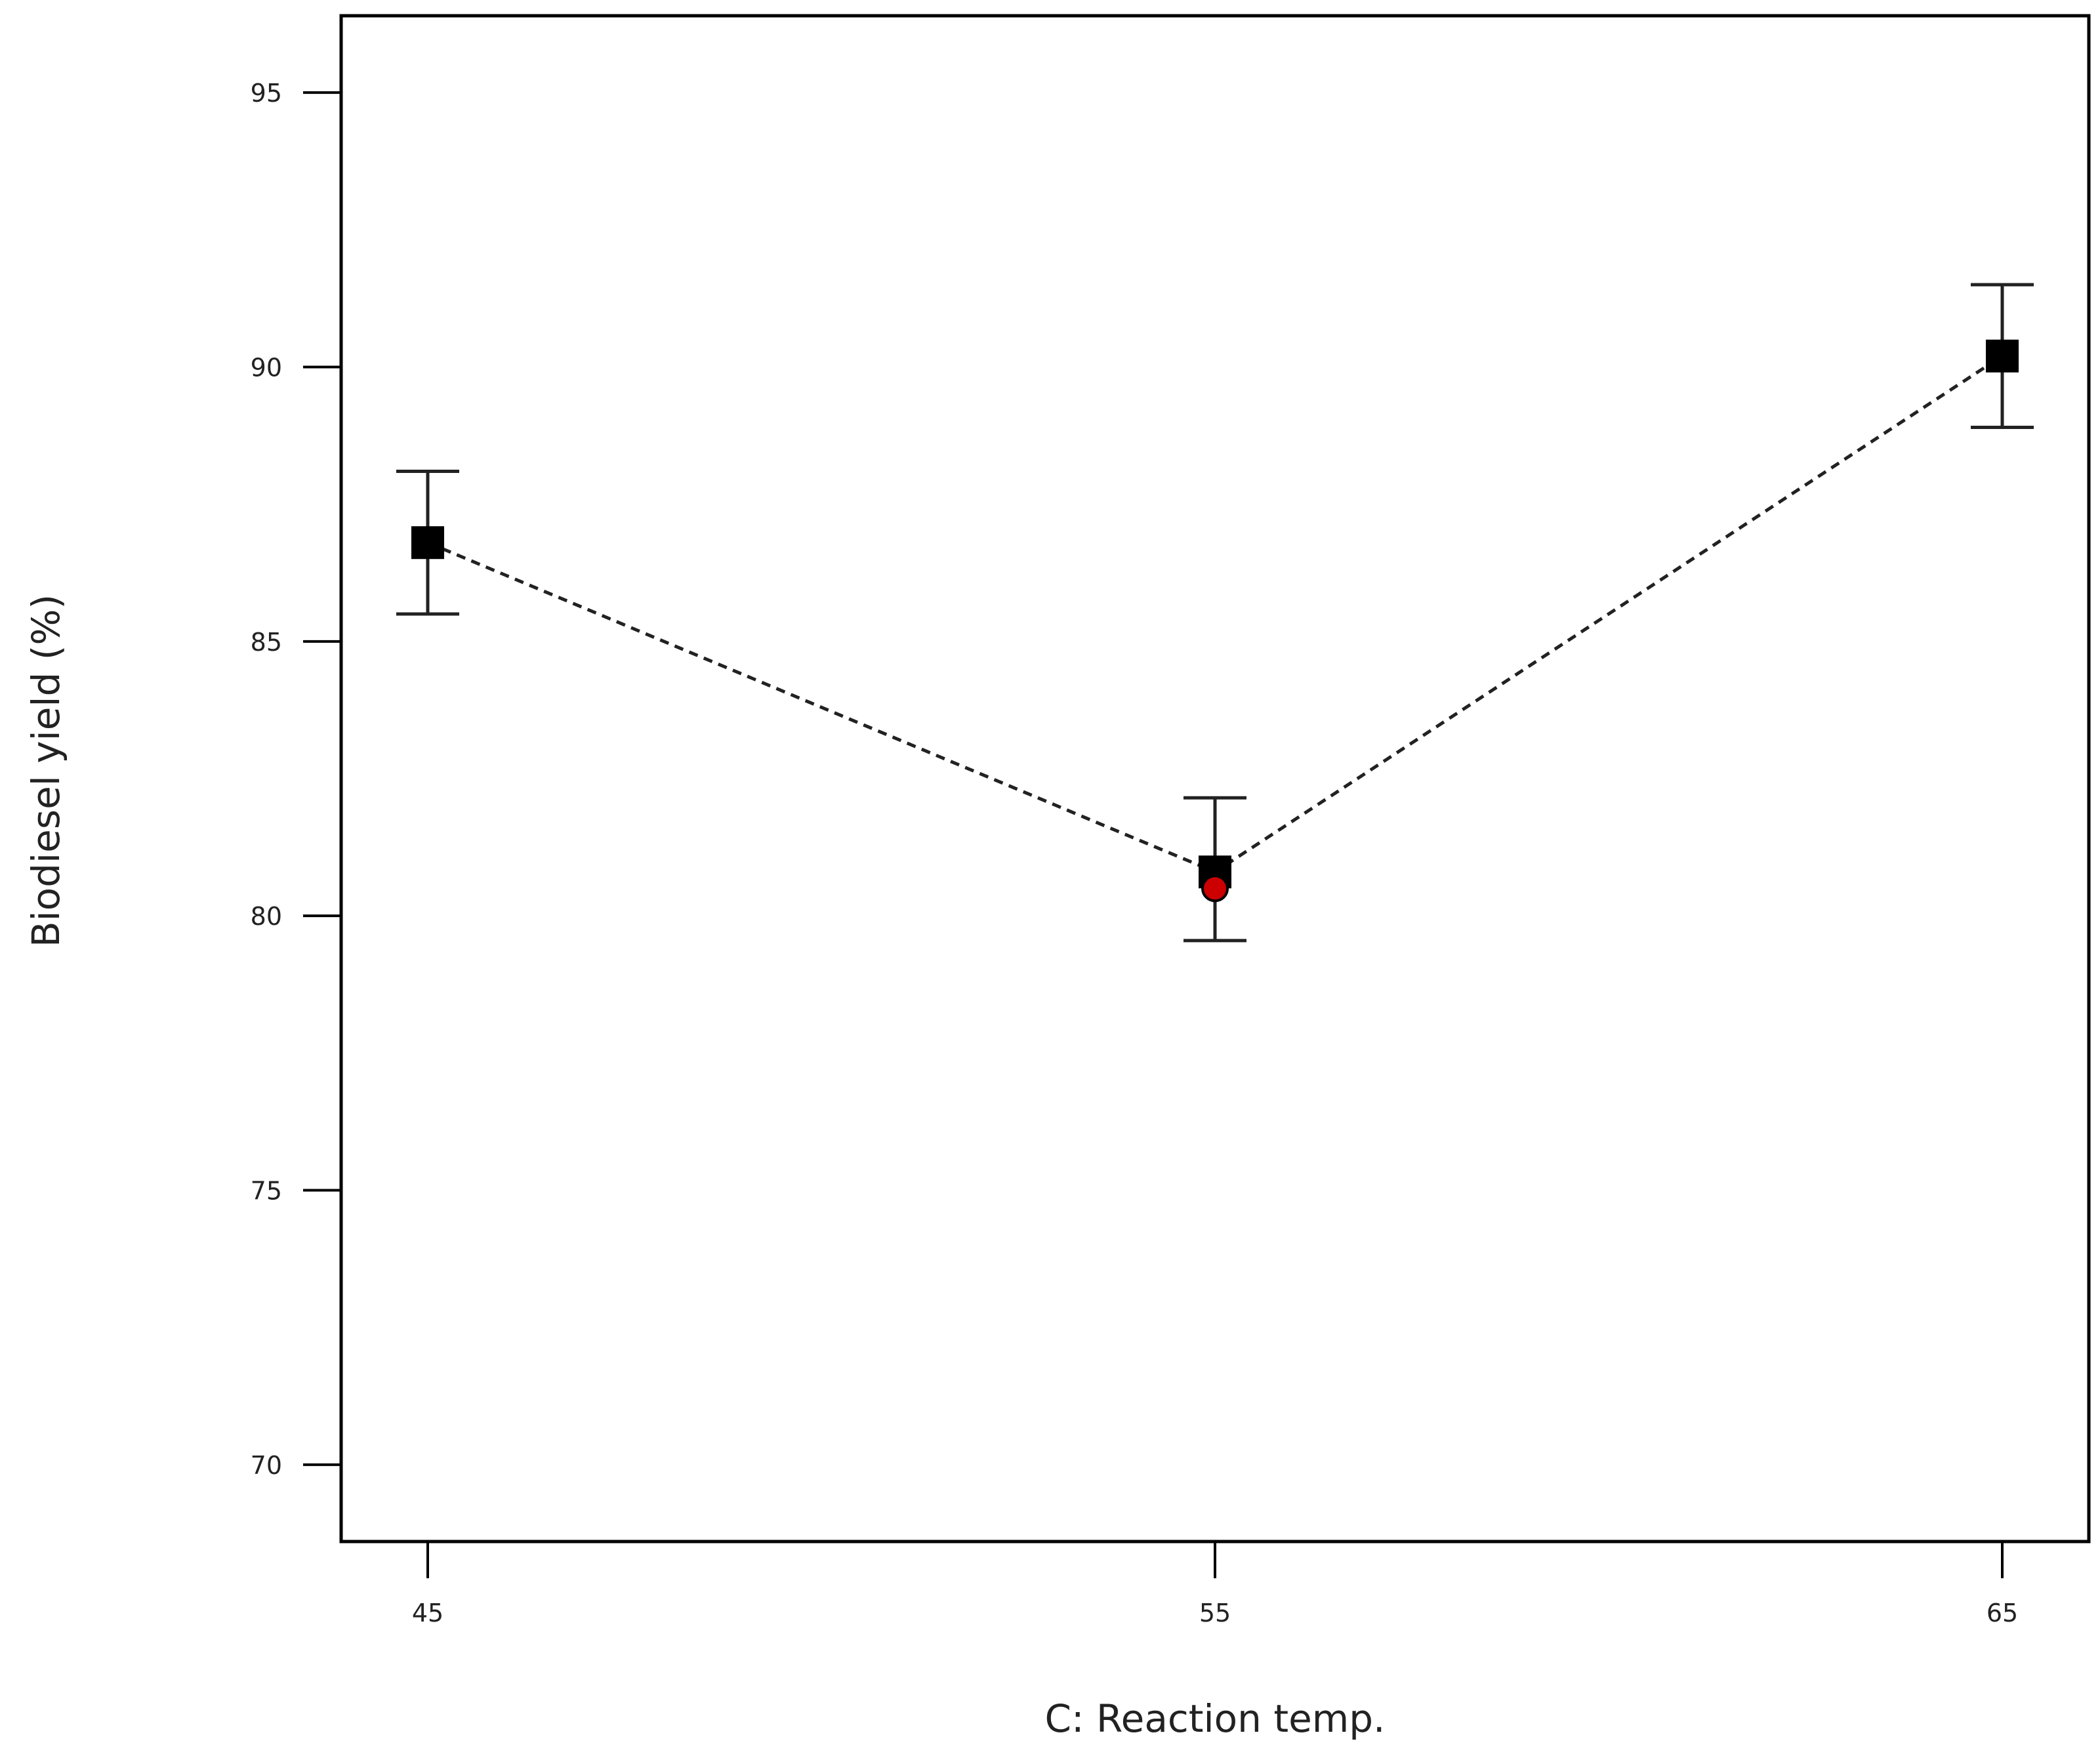  What do you see at coordinates (266, 1465) in the screenshot?
I see `y-tick-label: 70` at bounding box center [266, 1465].